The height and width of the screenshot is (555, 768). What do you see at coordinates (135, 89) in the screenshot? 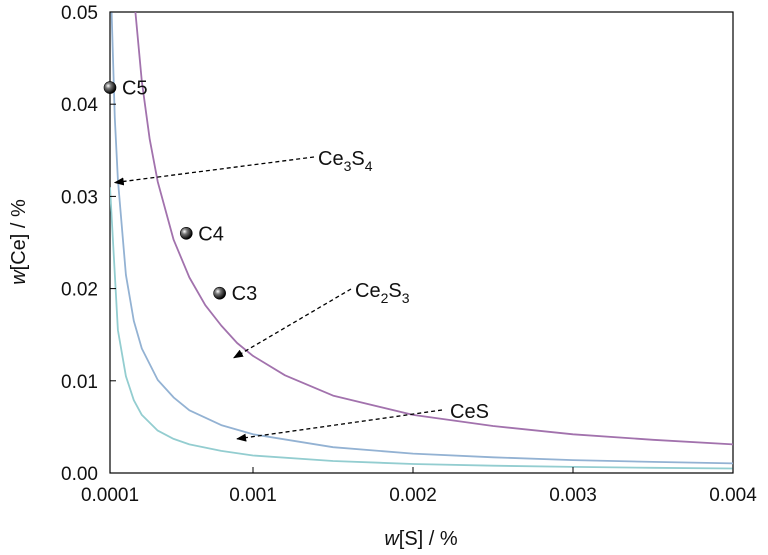
I see `data-point-label-c5: C5` at bounding box center [135, 89].